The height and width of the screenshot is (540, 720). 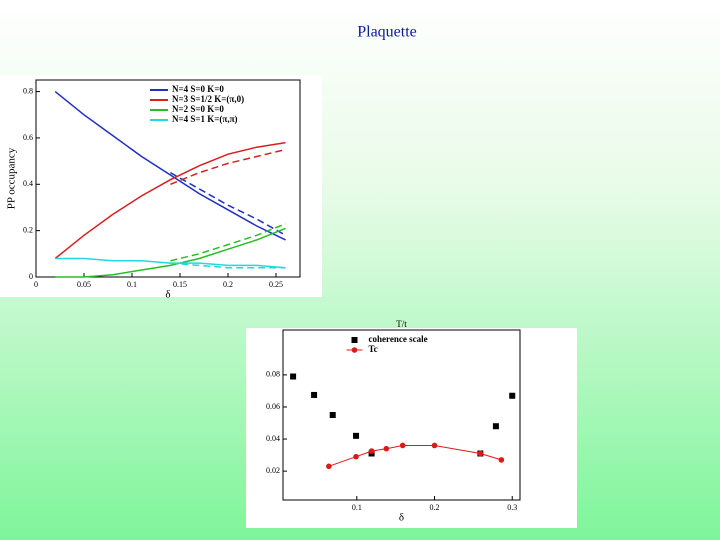 I want to click on x-tick-label: 0.05, so click(x=84, y=284).